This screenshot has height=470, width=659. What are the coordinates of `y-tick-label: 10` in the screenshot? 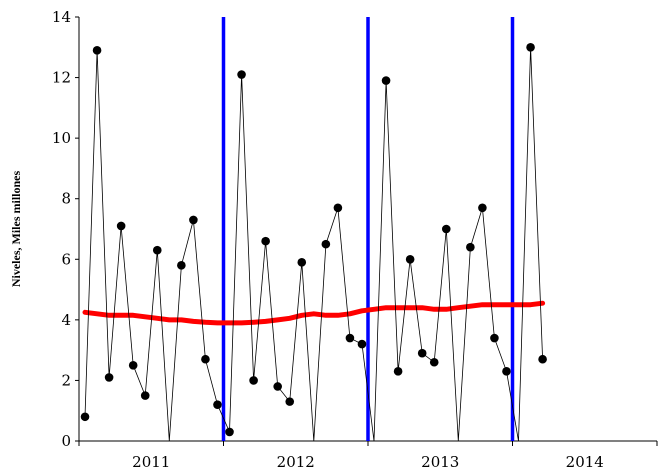 It's located at (61, 138).